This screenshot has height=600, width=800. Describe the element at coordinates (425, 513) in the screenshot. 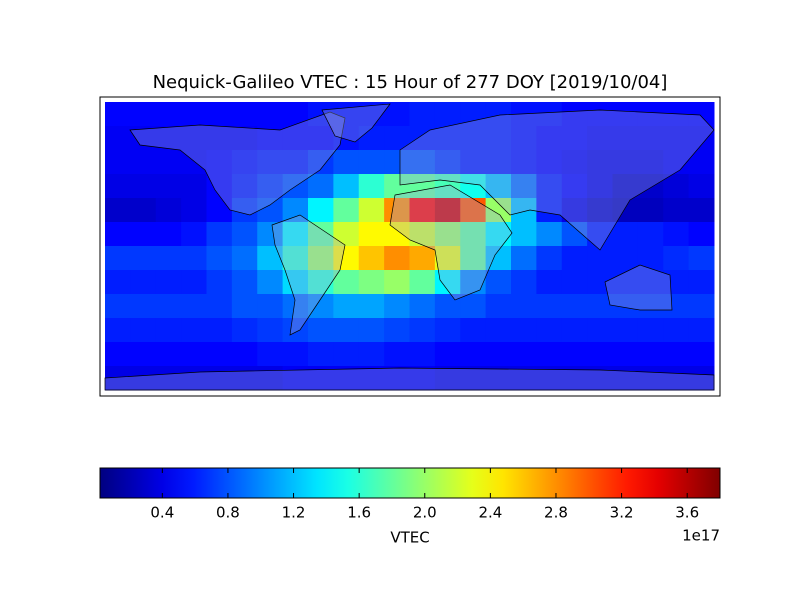

I see `colorbar-tick-label: 2.0` at that location.